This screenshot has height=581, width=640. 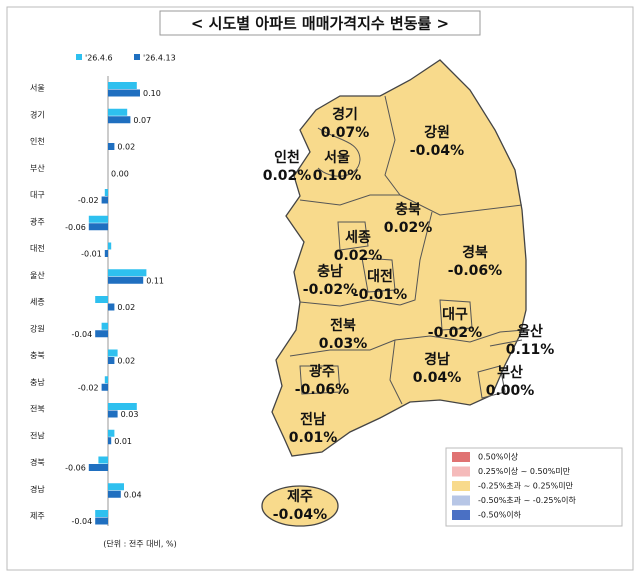 I want to click on region-name: 부산, so click(x=510, y=372).